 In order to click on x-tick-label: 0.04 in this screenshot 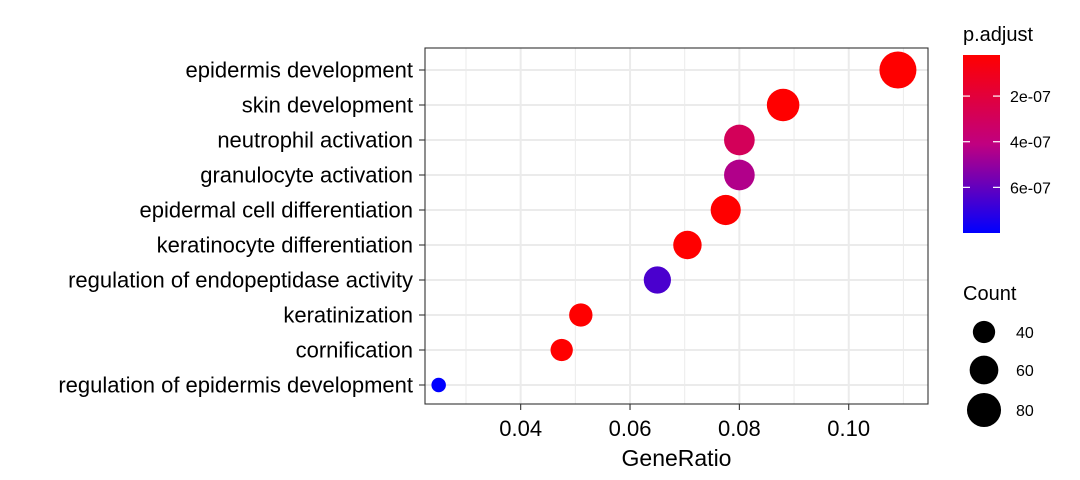, I will do `click(520, 428)`.